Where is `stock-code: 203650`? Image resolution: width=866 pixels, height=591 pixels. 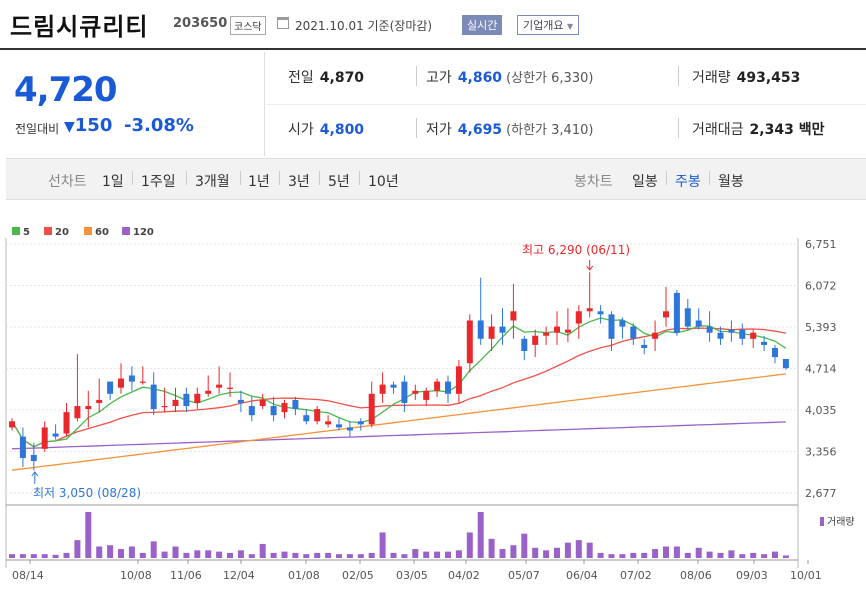
stock-code: 203650 is located at coordinates (200, 23).